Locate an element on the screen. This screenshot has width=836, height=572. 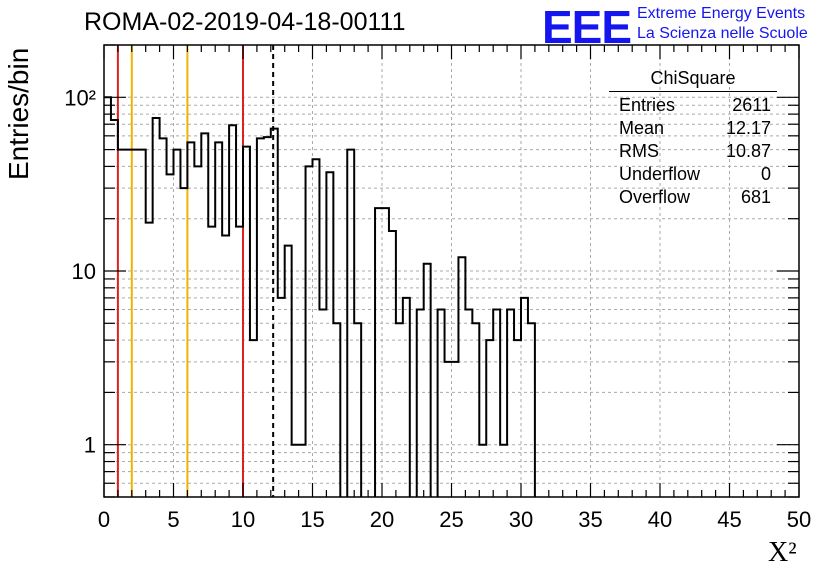
y-tick-label: 1 is located at coordinates (90, 445).